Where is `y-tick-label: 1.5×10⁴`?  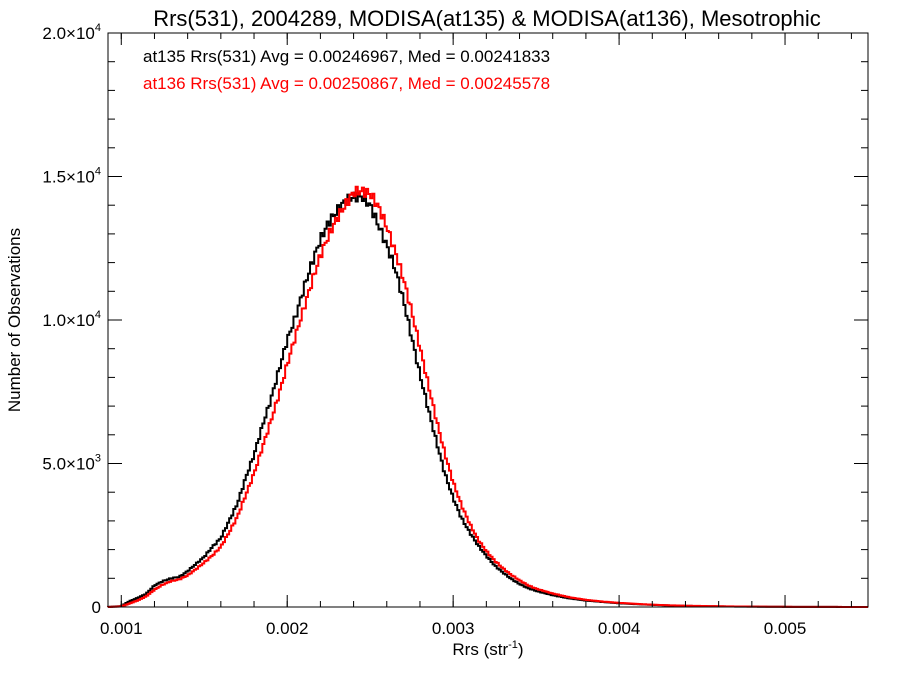
y-tick-label: 1.5×10⁴ is located at coordinates (71, 176).